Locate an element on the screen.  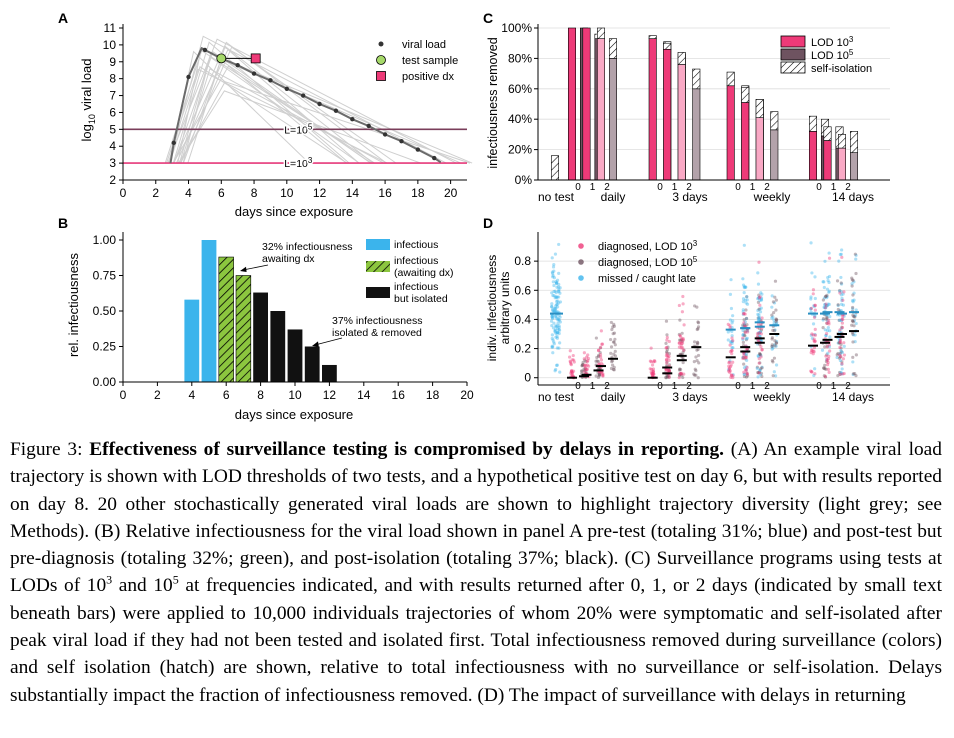
delay-label: 2 is located at coordinates (848, 187).